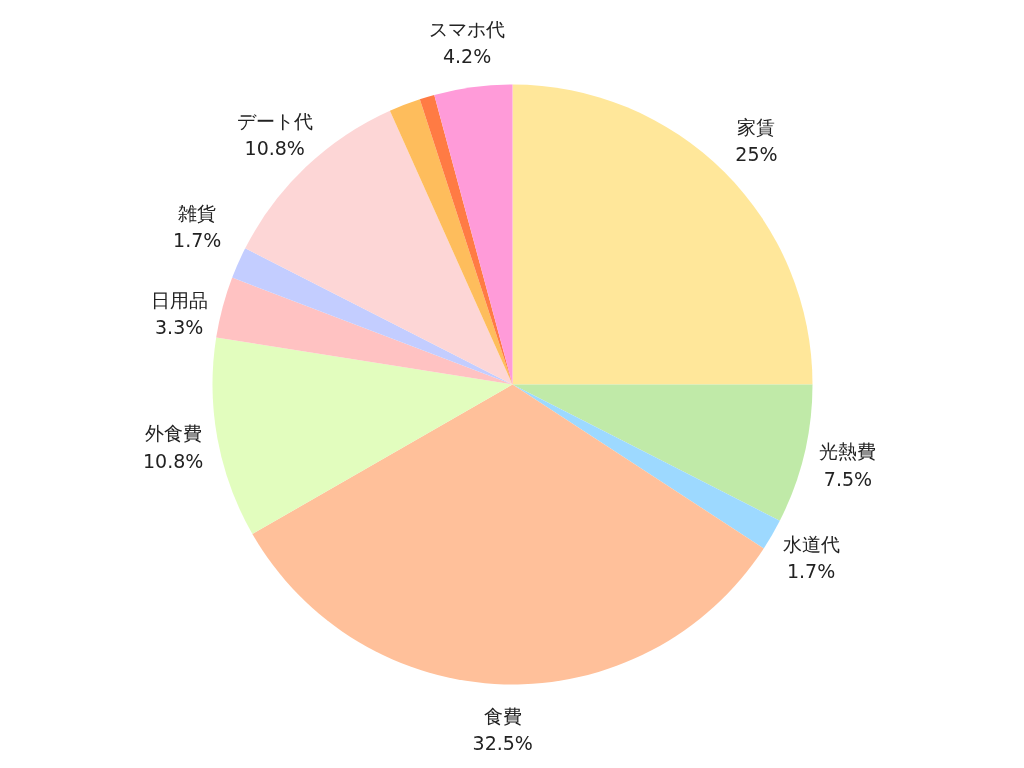  I want to click on slice-label: 雑貨, so click(197, 212).